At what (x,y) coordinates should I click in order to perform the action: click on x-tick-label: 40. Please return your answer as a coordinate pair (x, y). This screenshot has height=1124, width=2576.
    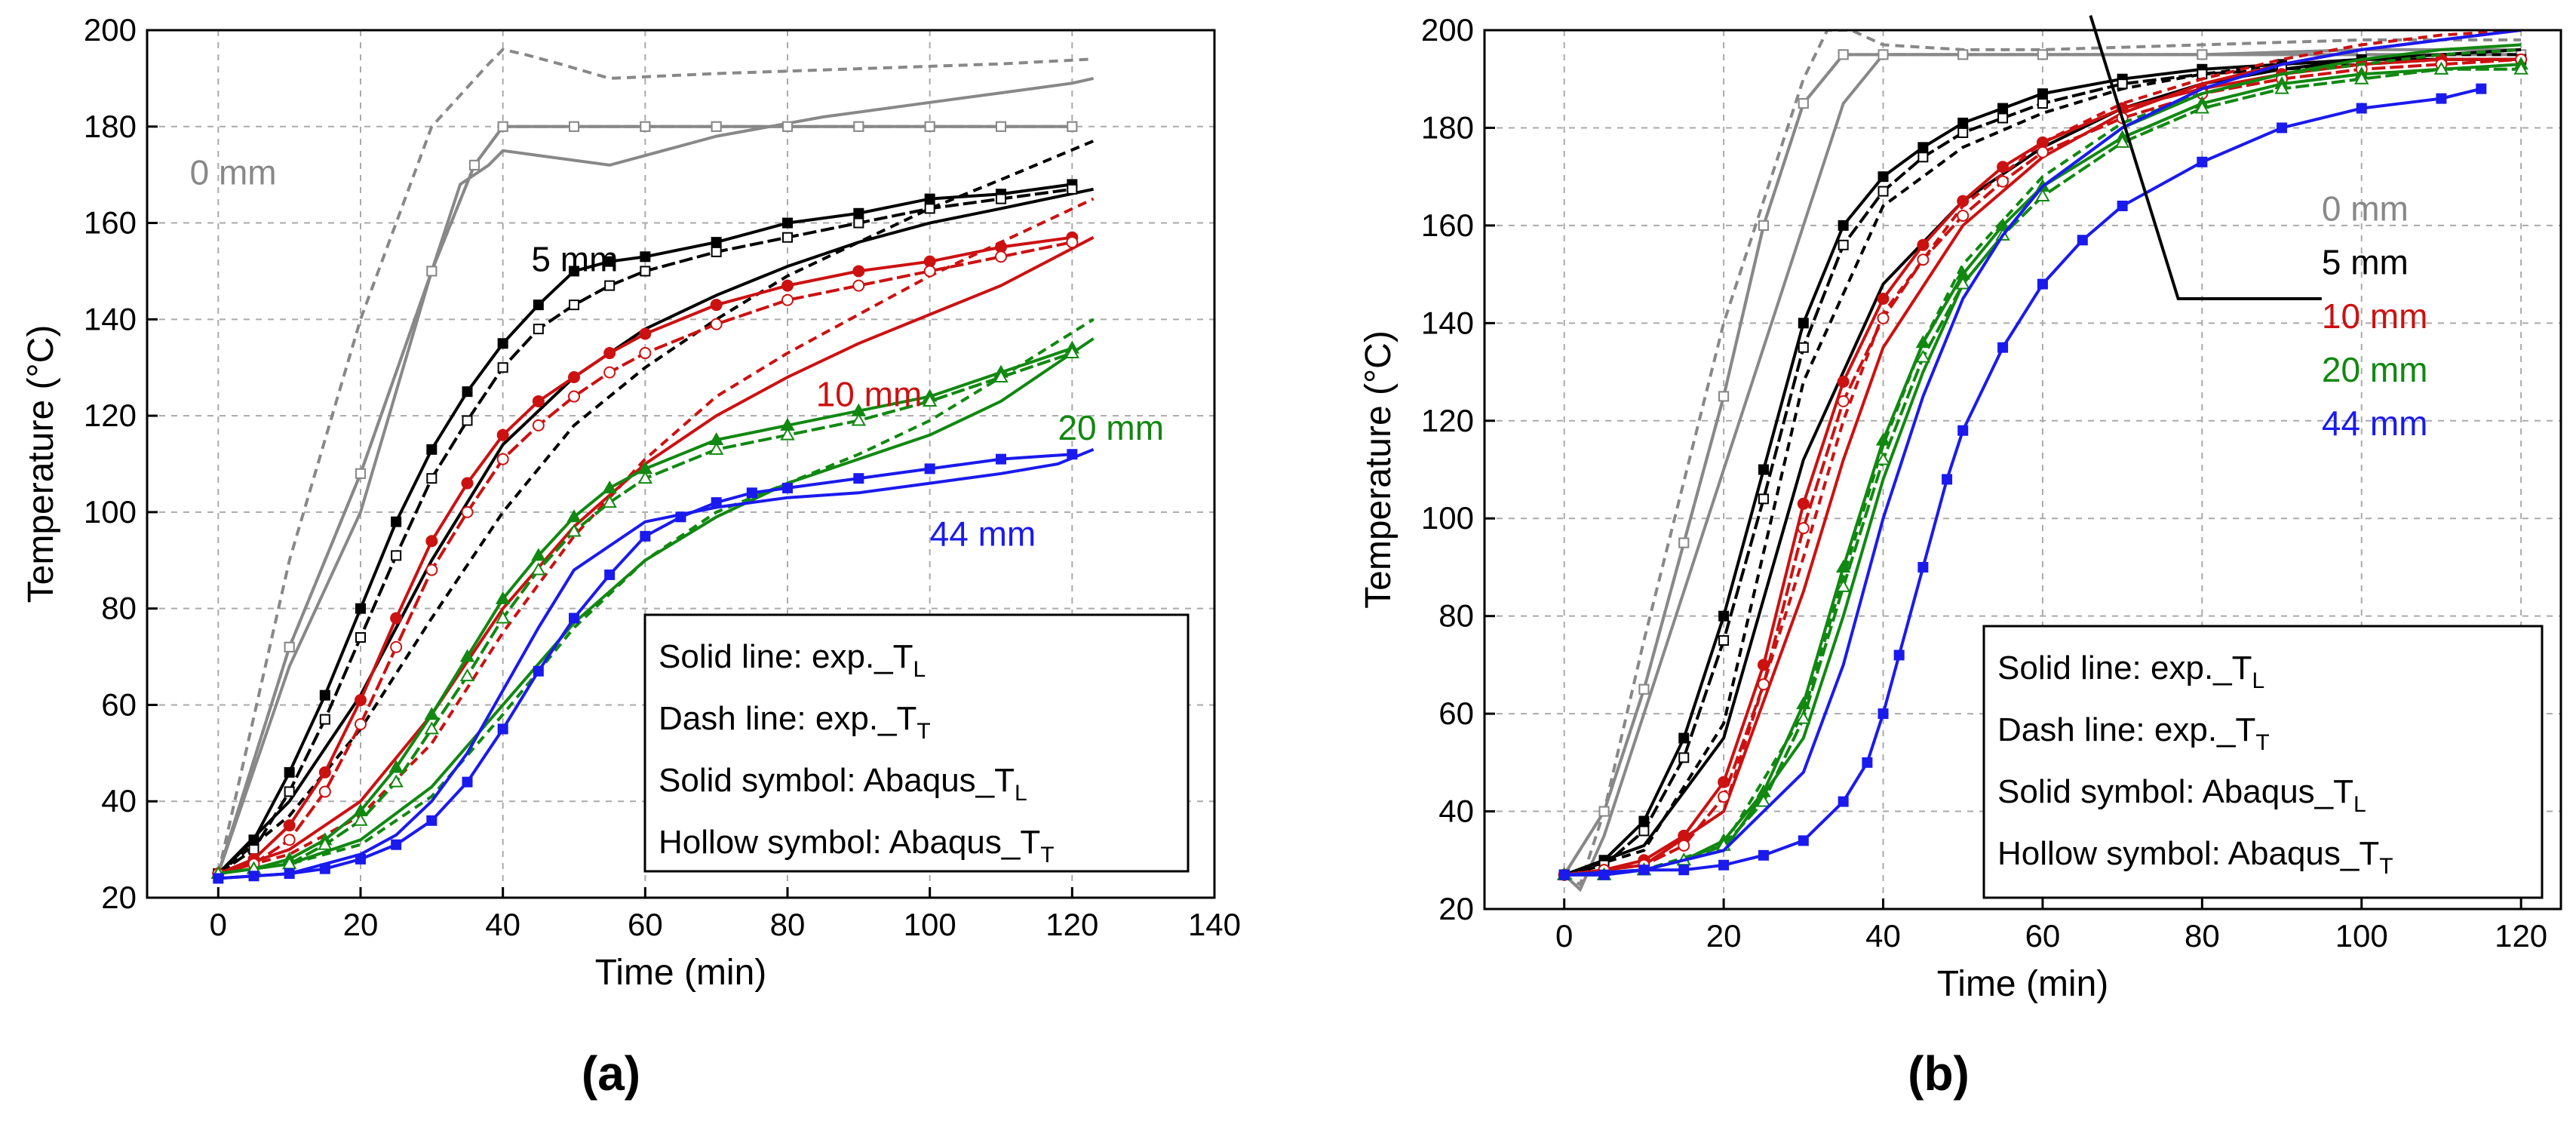
    Looking at the image, I should click on (502, 924).